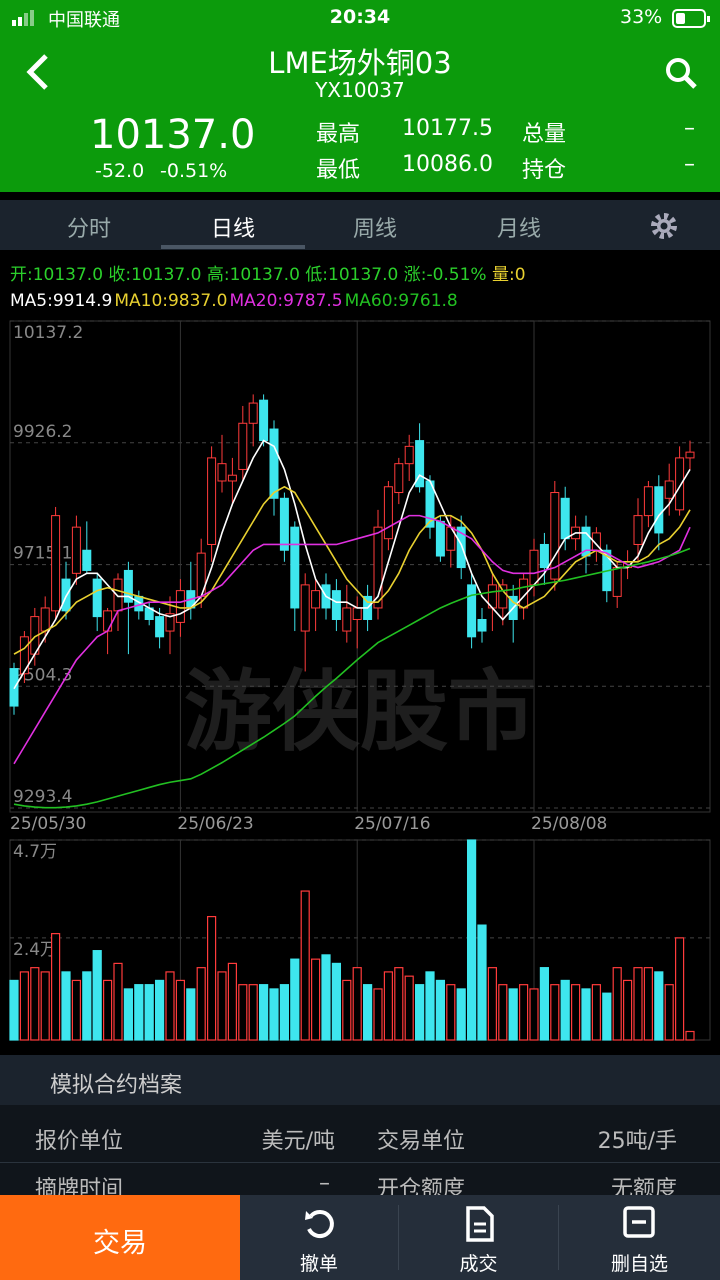 This screenshot has width=720, height=1280. Describe the element at coordinates (79, 1141) in the screenshot. I see `field-label: 报价单位` at that location.